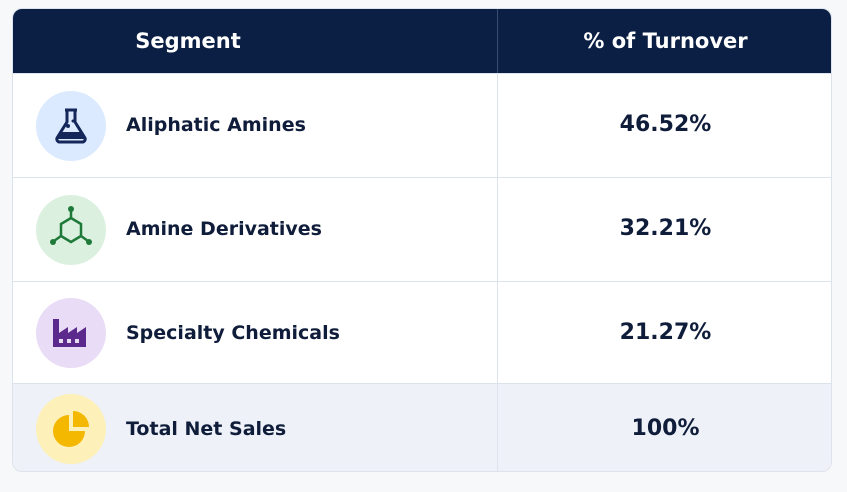 This screenshot has height=492, width=847. What do you see at coordinates (188, 41) in the screenshot?
I see `header-cell: Segment` at bounding box center [188, 41].